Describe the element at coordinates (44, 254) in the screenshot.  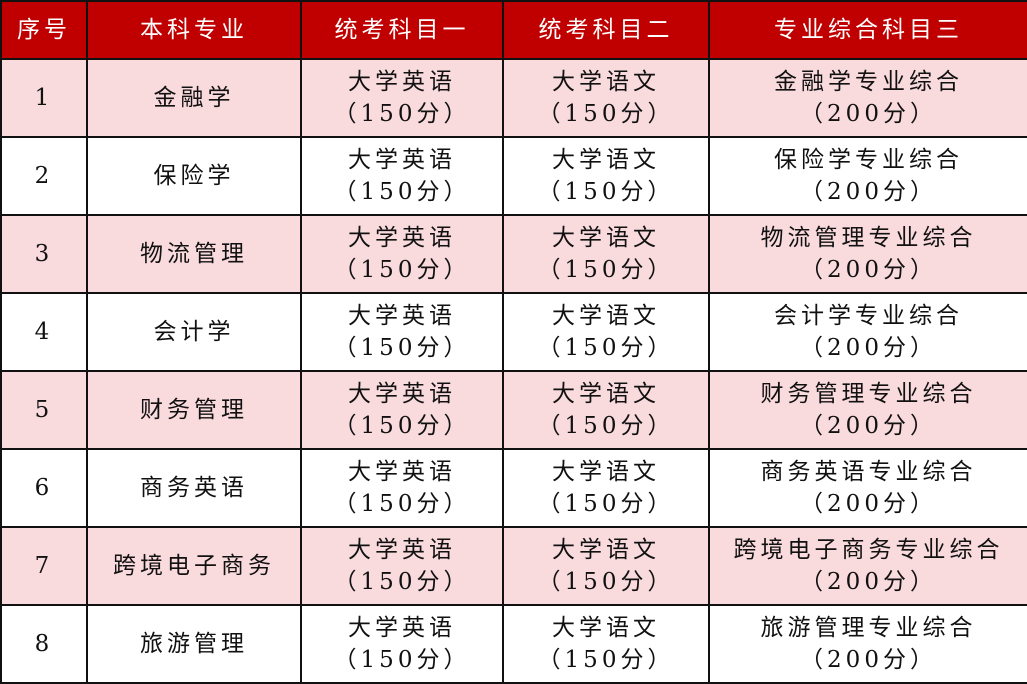
I see `row-no: 3` at that location.